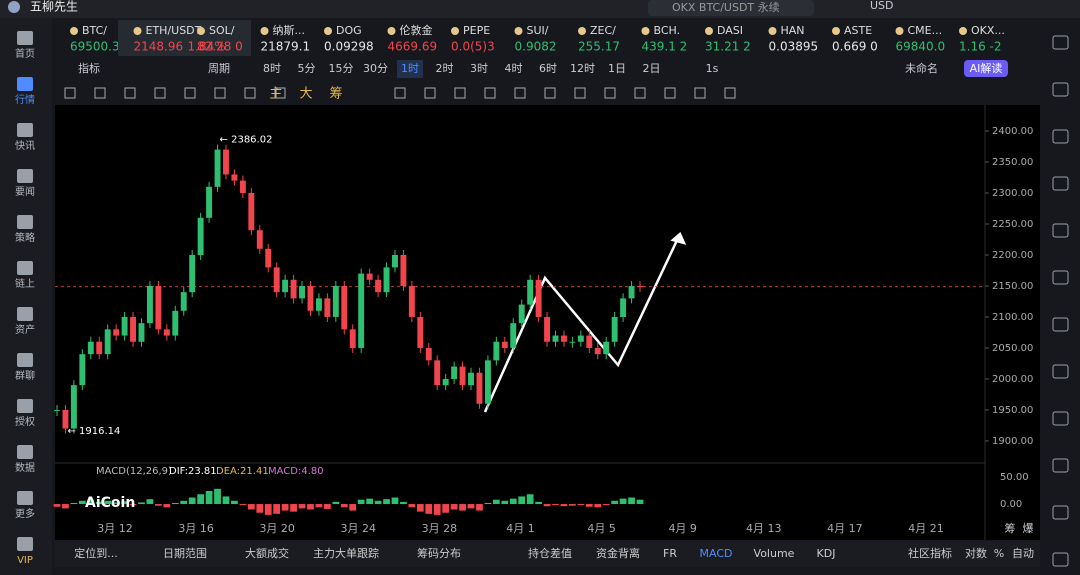  Describe the element at coordinates (341, 68) in the screenshot. I see `interval: 15分` at that location.